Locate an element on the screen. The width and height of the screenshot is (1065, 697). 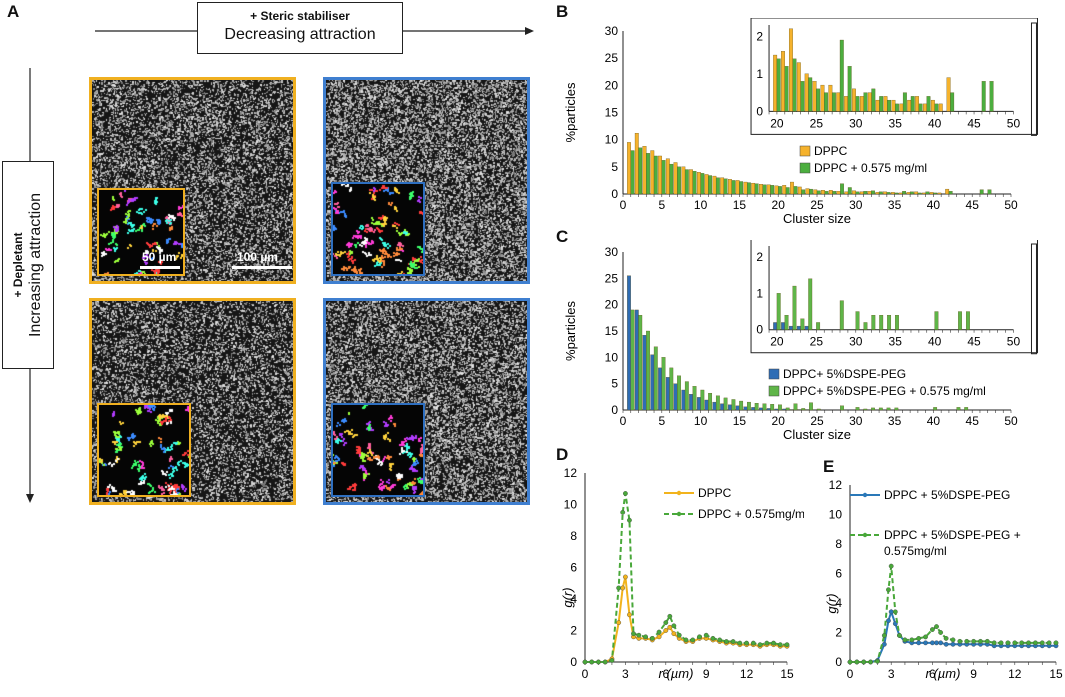
x-tick-label: 30 is located at coordinates (856, 421).